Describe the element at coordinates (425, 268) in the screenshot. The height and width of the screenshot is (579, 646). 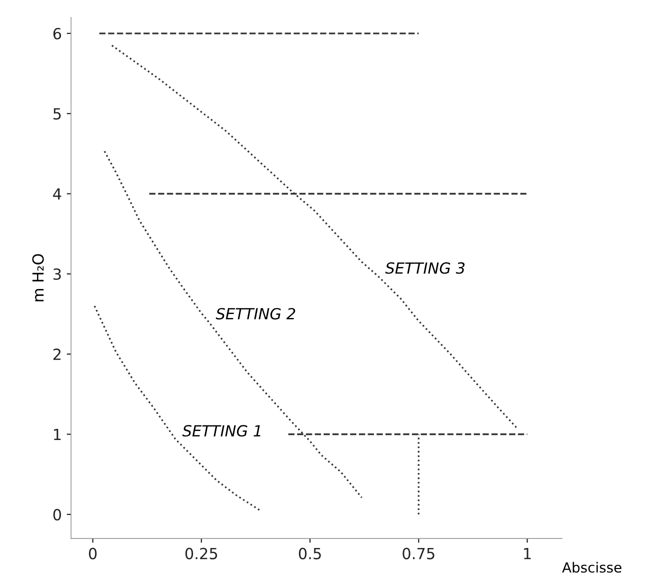
I see `series-label: SETTING 3` at that location.